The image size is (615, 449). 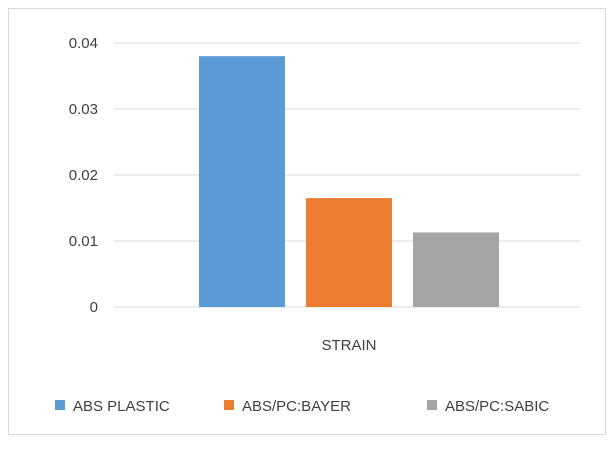 I want to click on y-tick-label: 0.02, so click(x=83, y=175).